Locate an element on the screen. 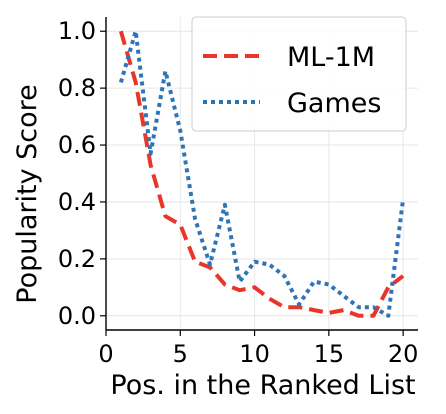  x-tick-label: 15 is located at coordinates (329, 354).